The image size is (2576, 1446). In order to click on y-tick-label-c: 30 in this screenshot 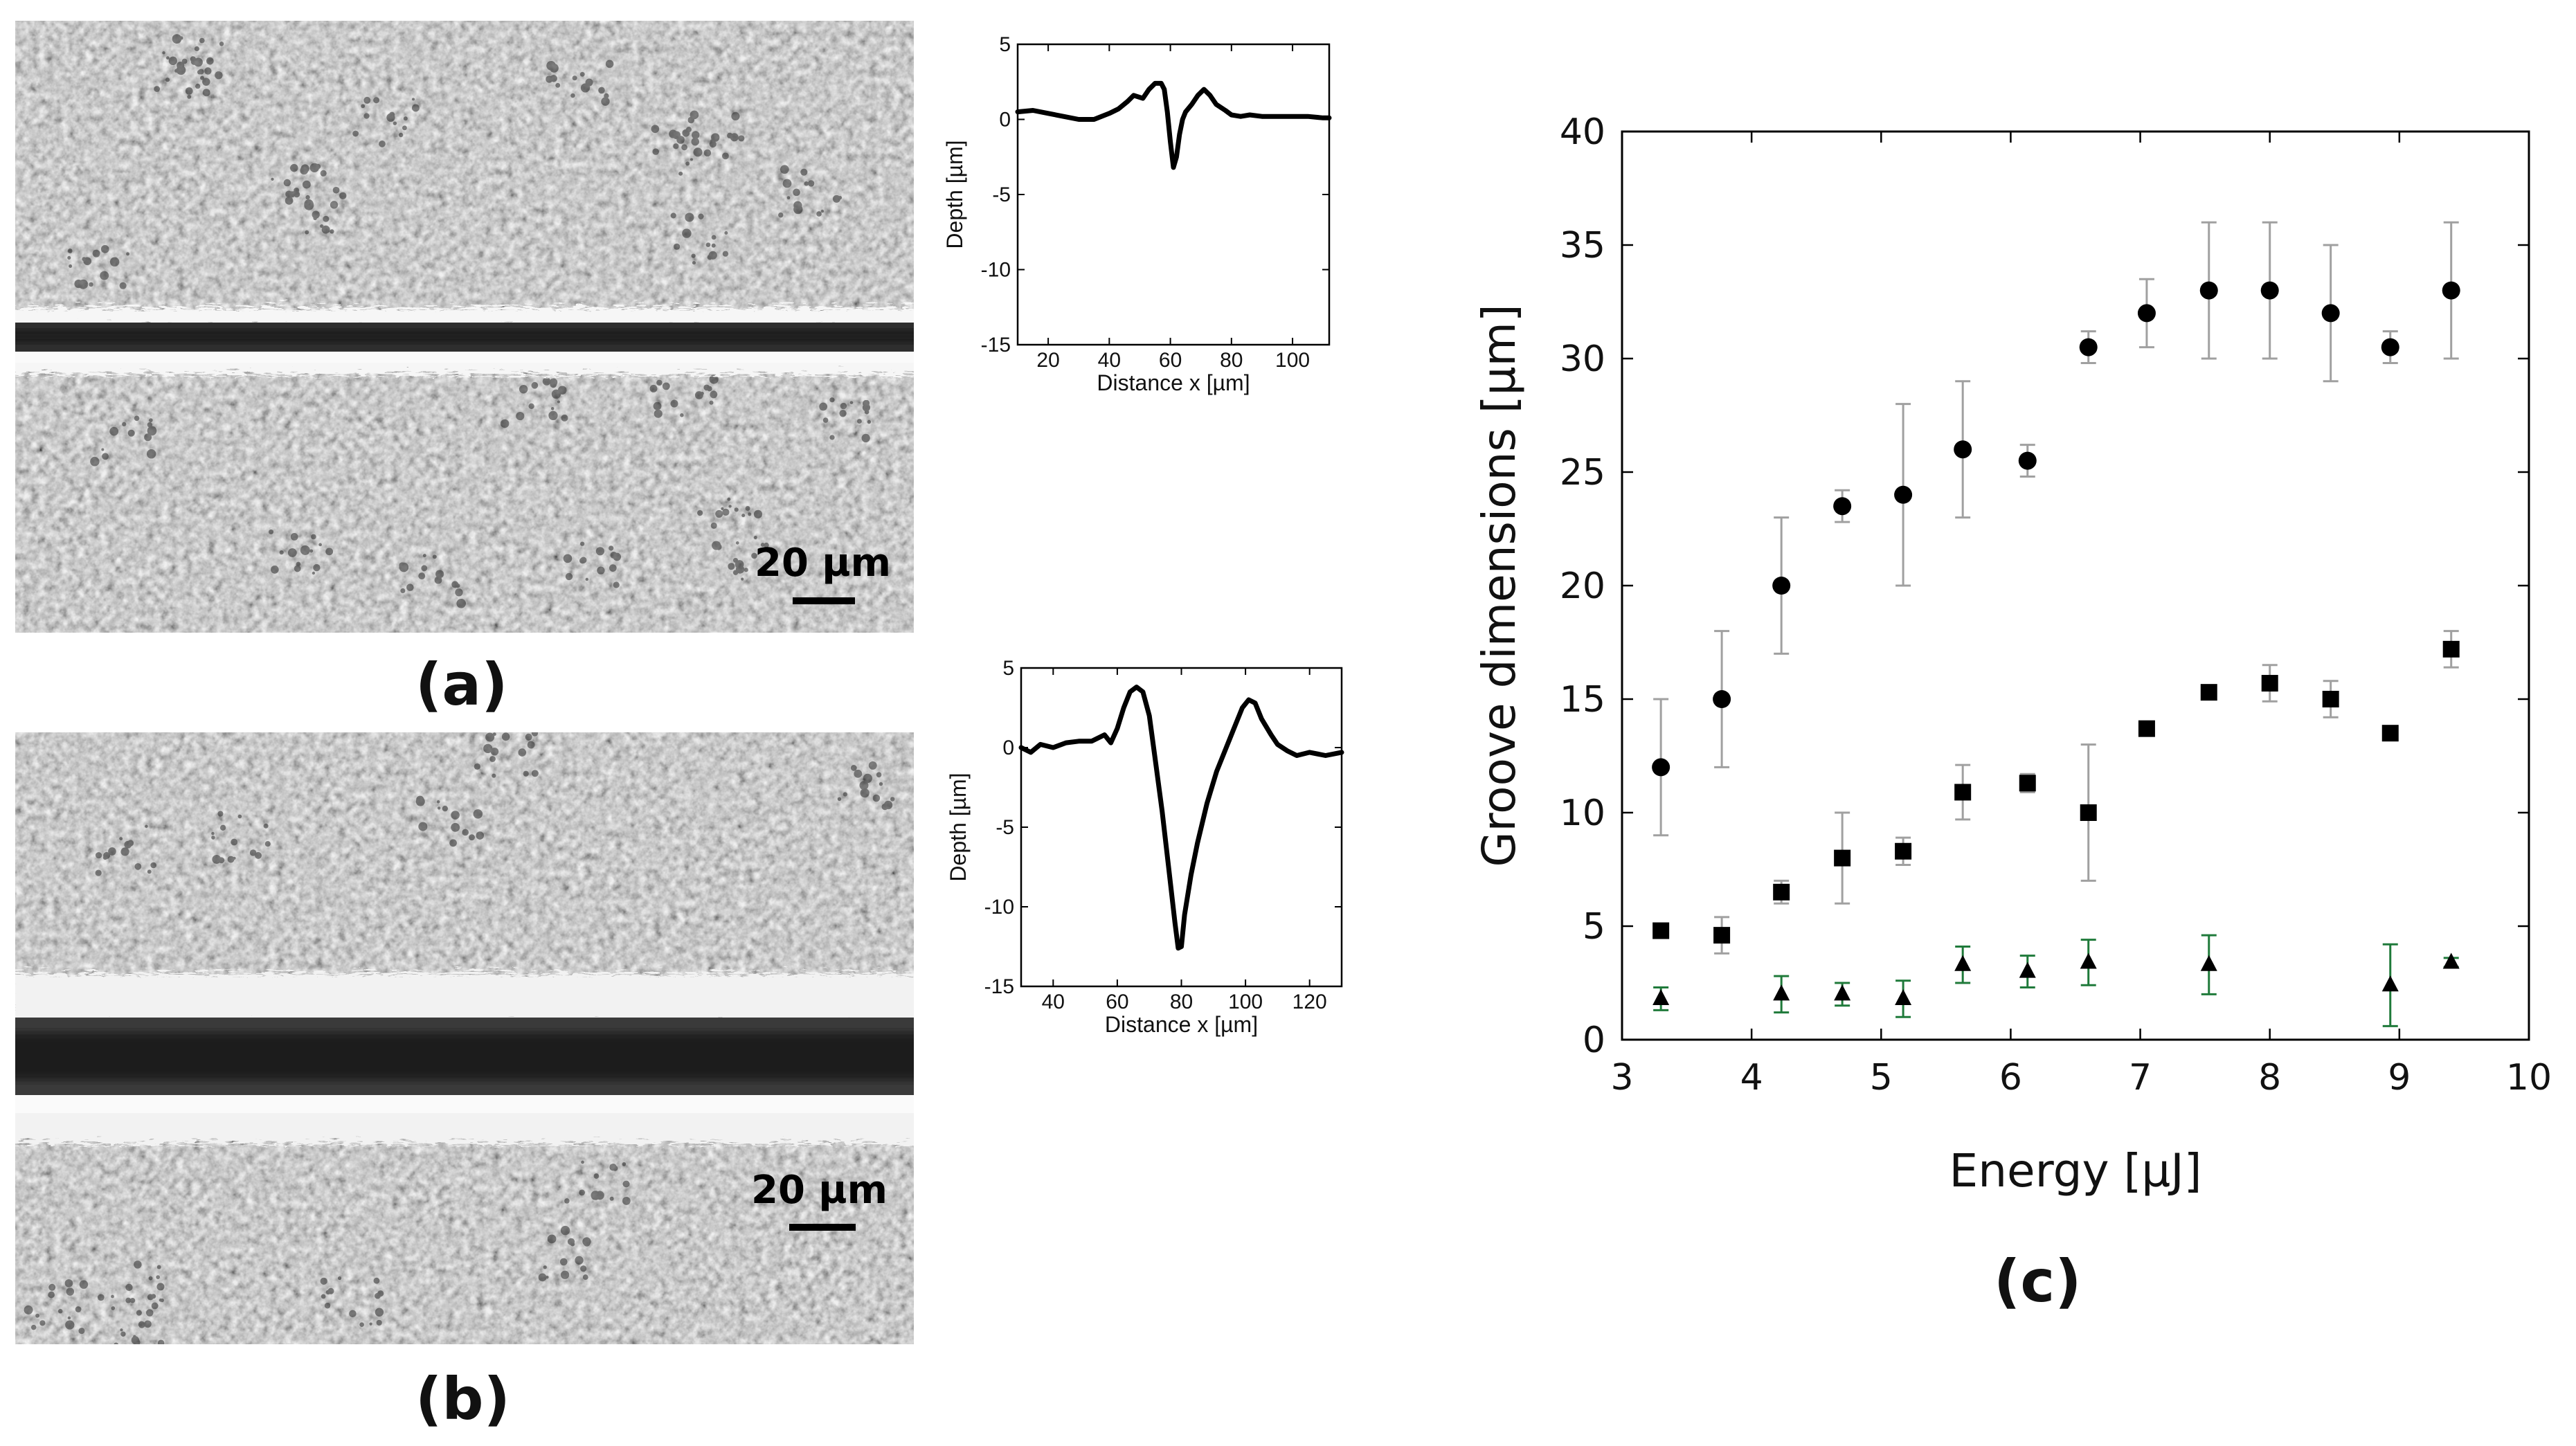, I will do `click(1582, 359)`.